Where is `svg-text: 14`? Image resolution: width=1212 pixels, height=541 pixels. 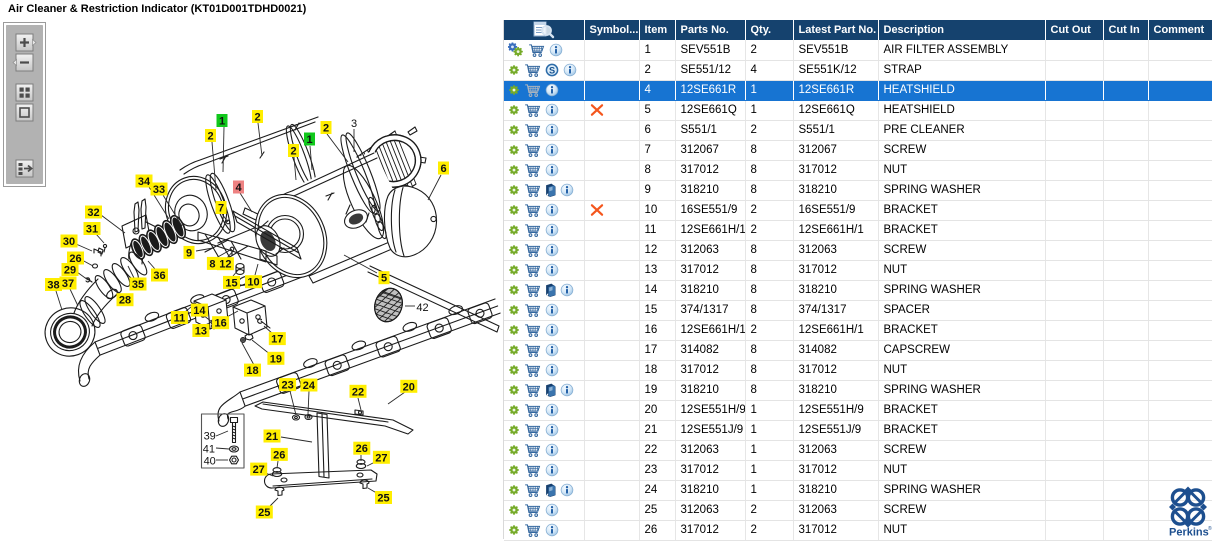
svg-text: 14 is located at coordinates (199, 311).